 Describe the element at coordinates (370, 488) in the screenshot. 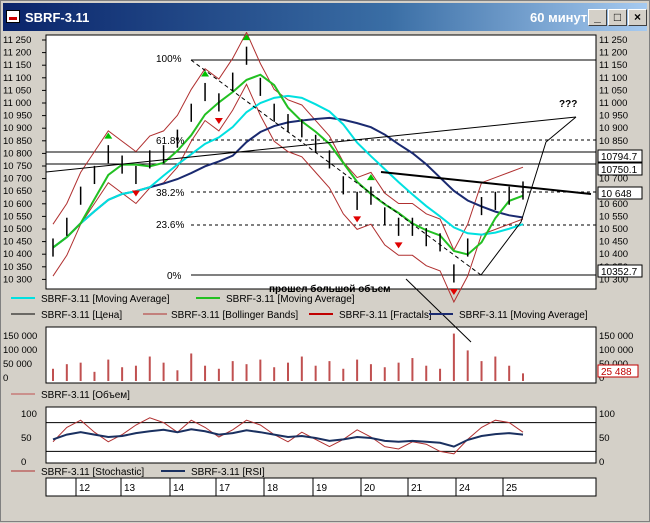

I see `date-label: 20` at that location.